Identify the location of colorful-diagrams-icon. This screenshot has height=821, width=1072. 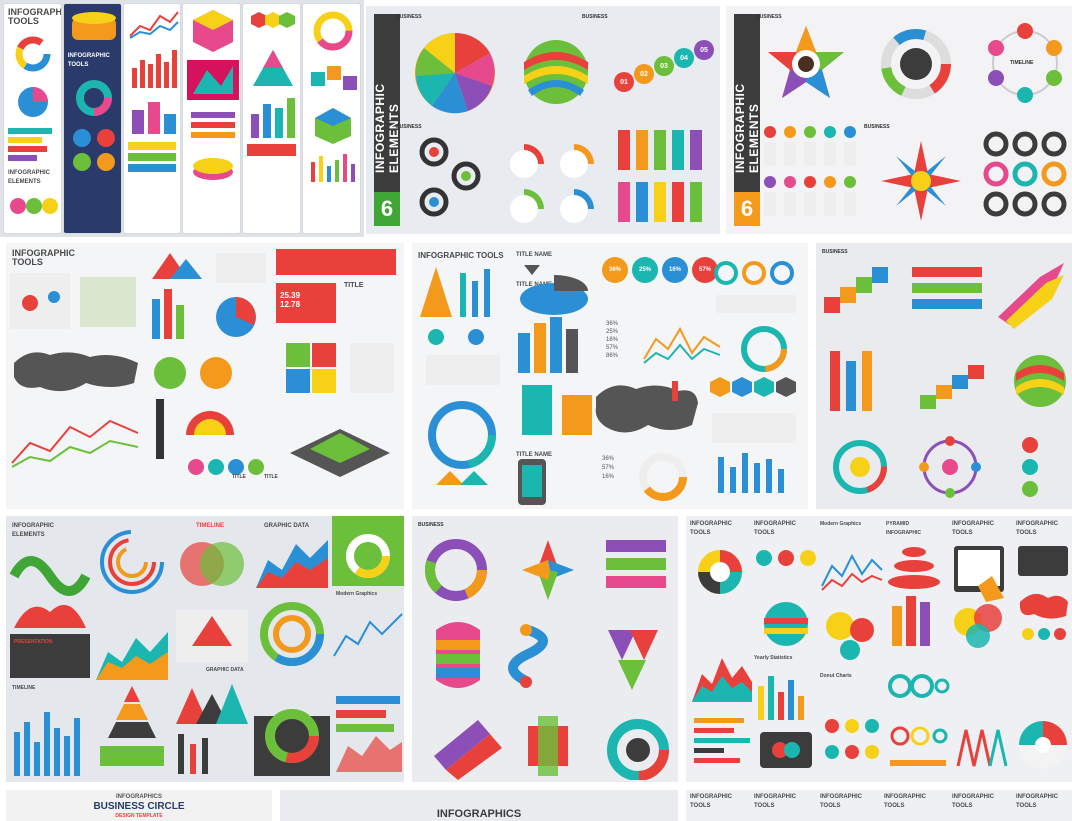
(547, 659).